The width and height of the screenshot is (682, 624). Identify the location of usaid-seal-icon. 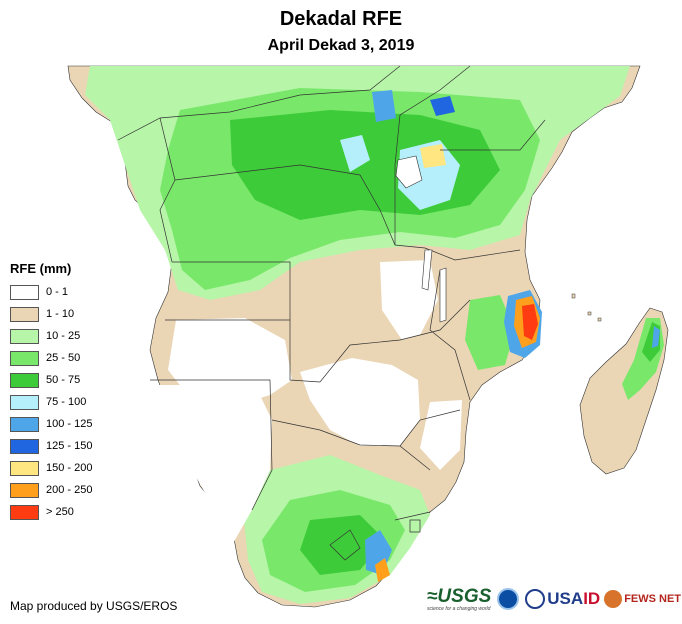
(535, 599).